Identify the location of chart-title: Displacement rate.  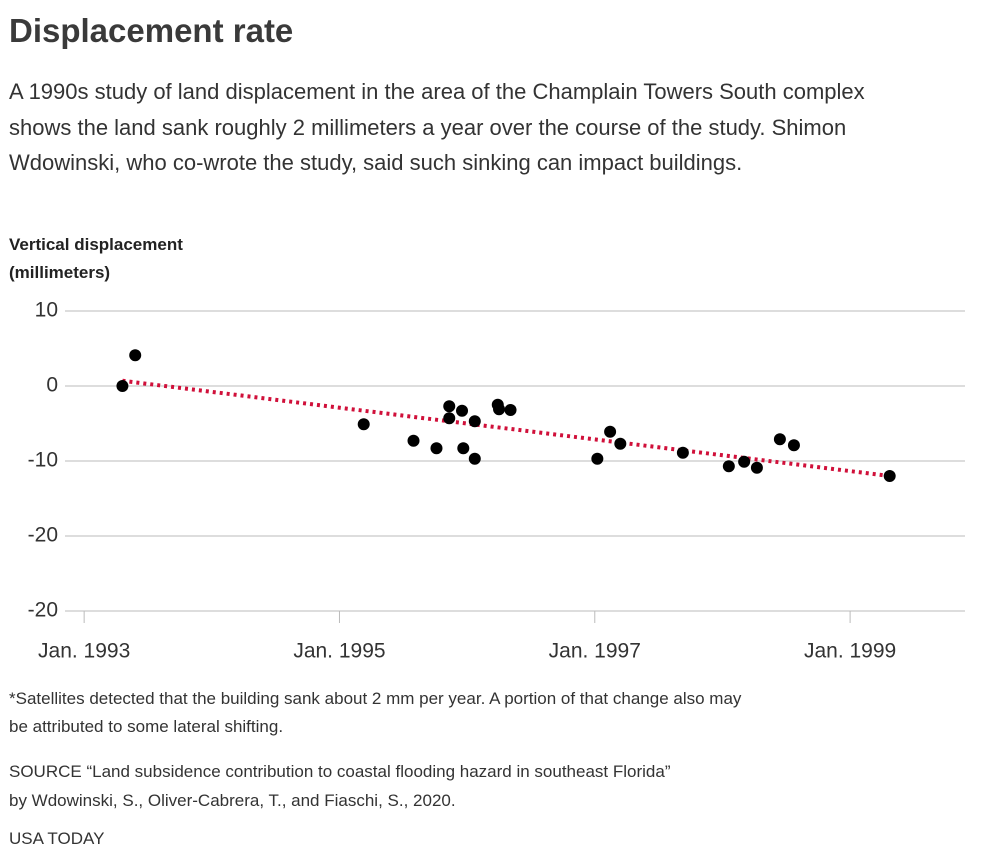
(151, 30).